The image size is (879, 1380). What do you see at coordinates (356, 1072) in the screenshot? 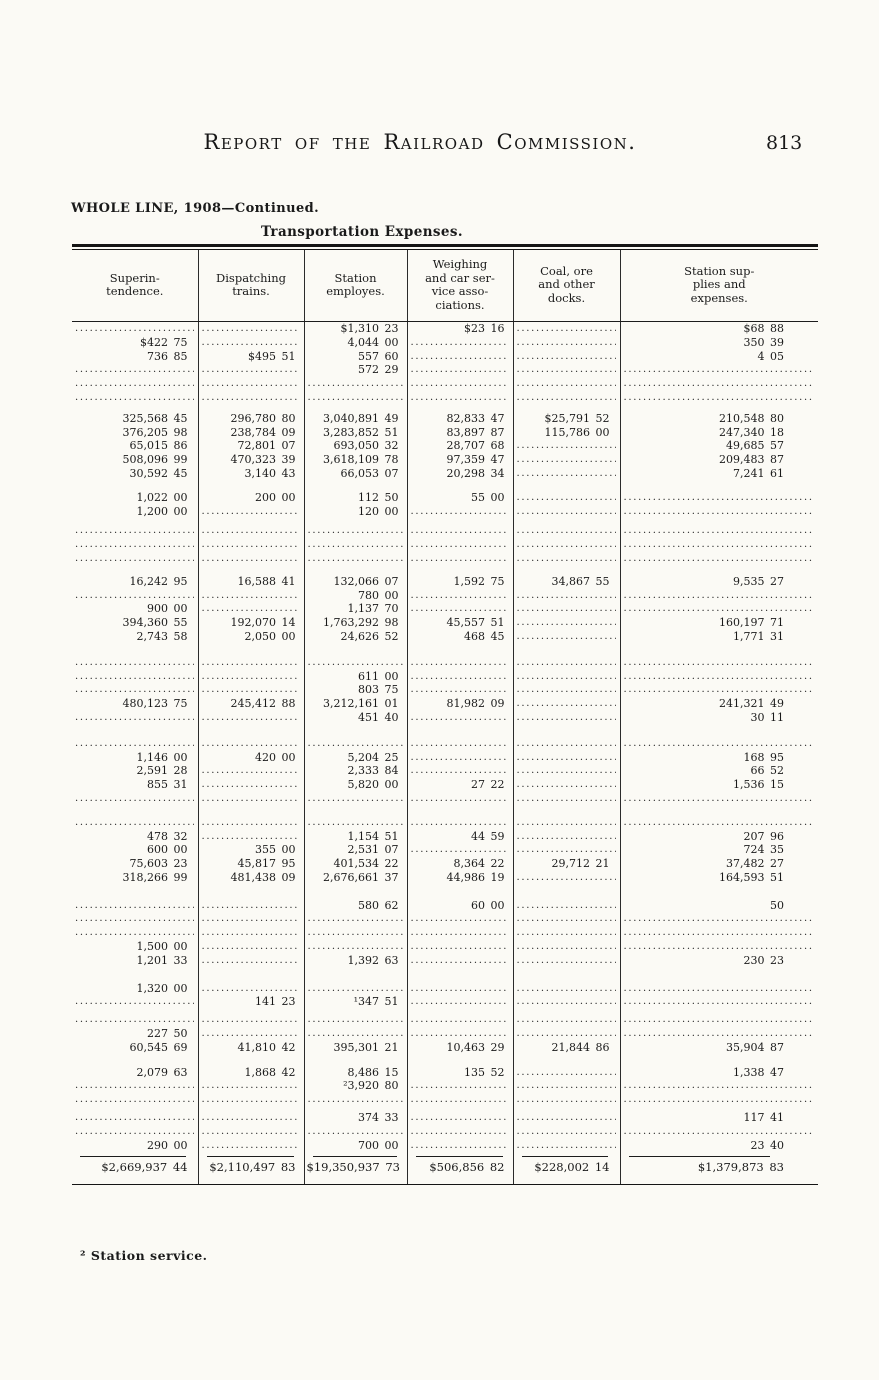
I see `table-cell: 8,486 15` at bounding box center [356, 1072].